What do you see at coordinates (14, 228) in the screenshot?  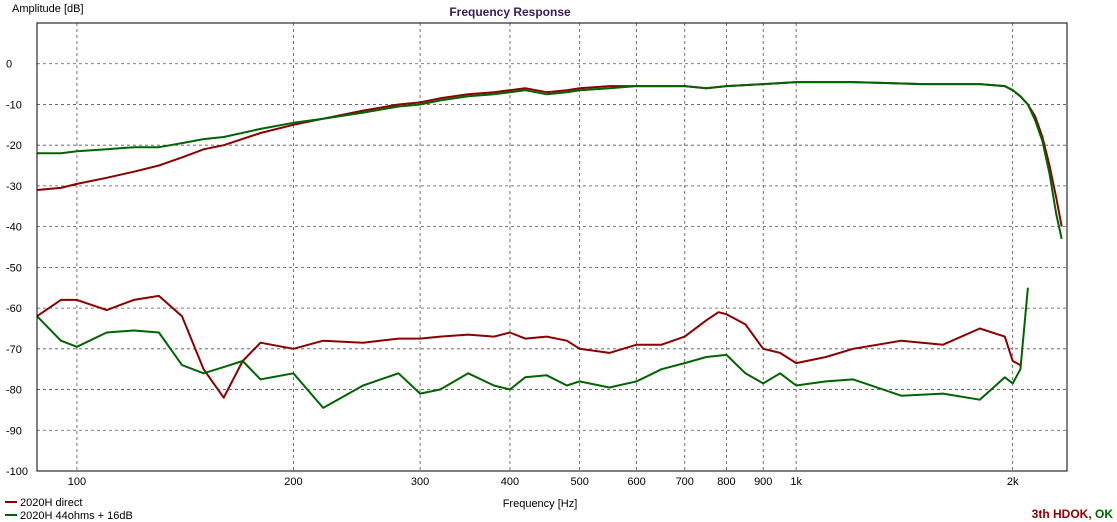 I see `y-tick-label: -40` at bounding box center [14, 228].